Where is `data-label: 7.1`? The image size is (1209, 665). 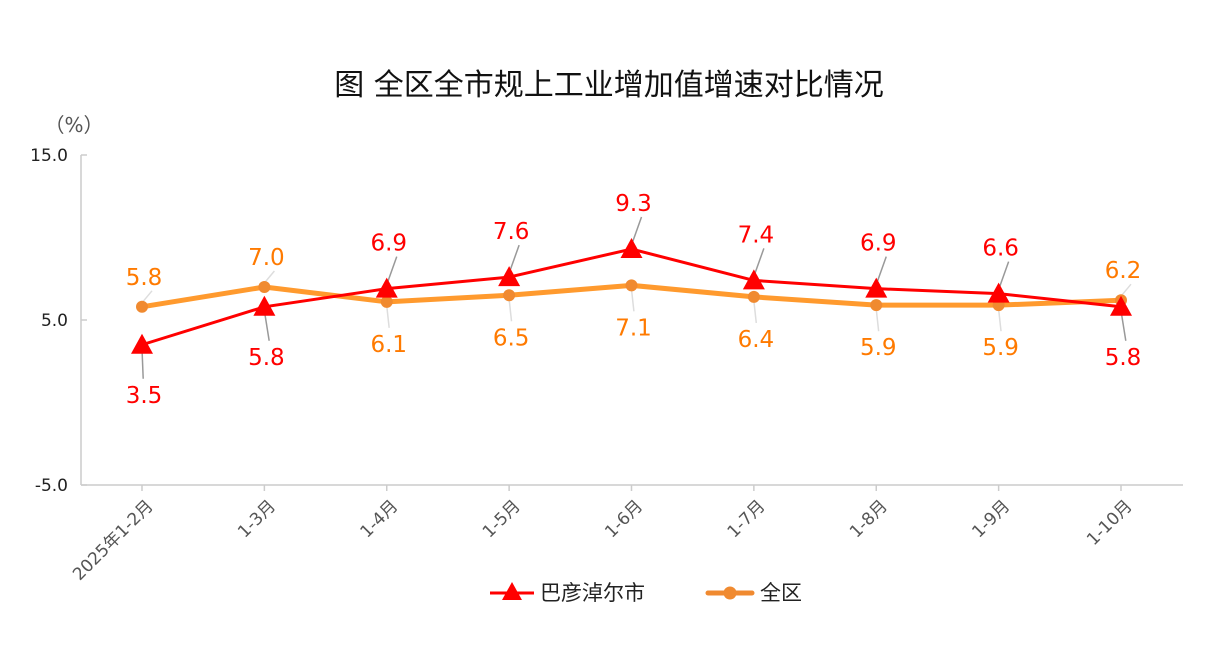 data-label: 7.1 is located at coordinates (633, 328).